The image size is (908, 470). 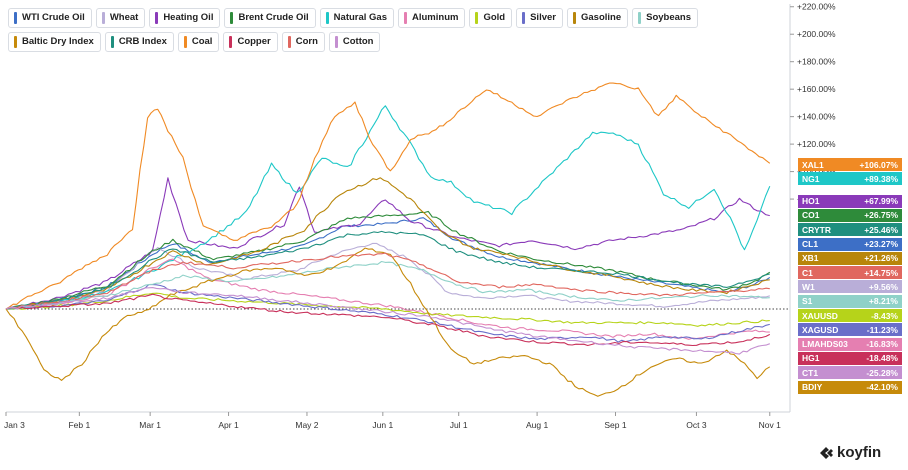 I want to click on value-tag-ticker: HG1, so click(x=811, y=358).